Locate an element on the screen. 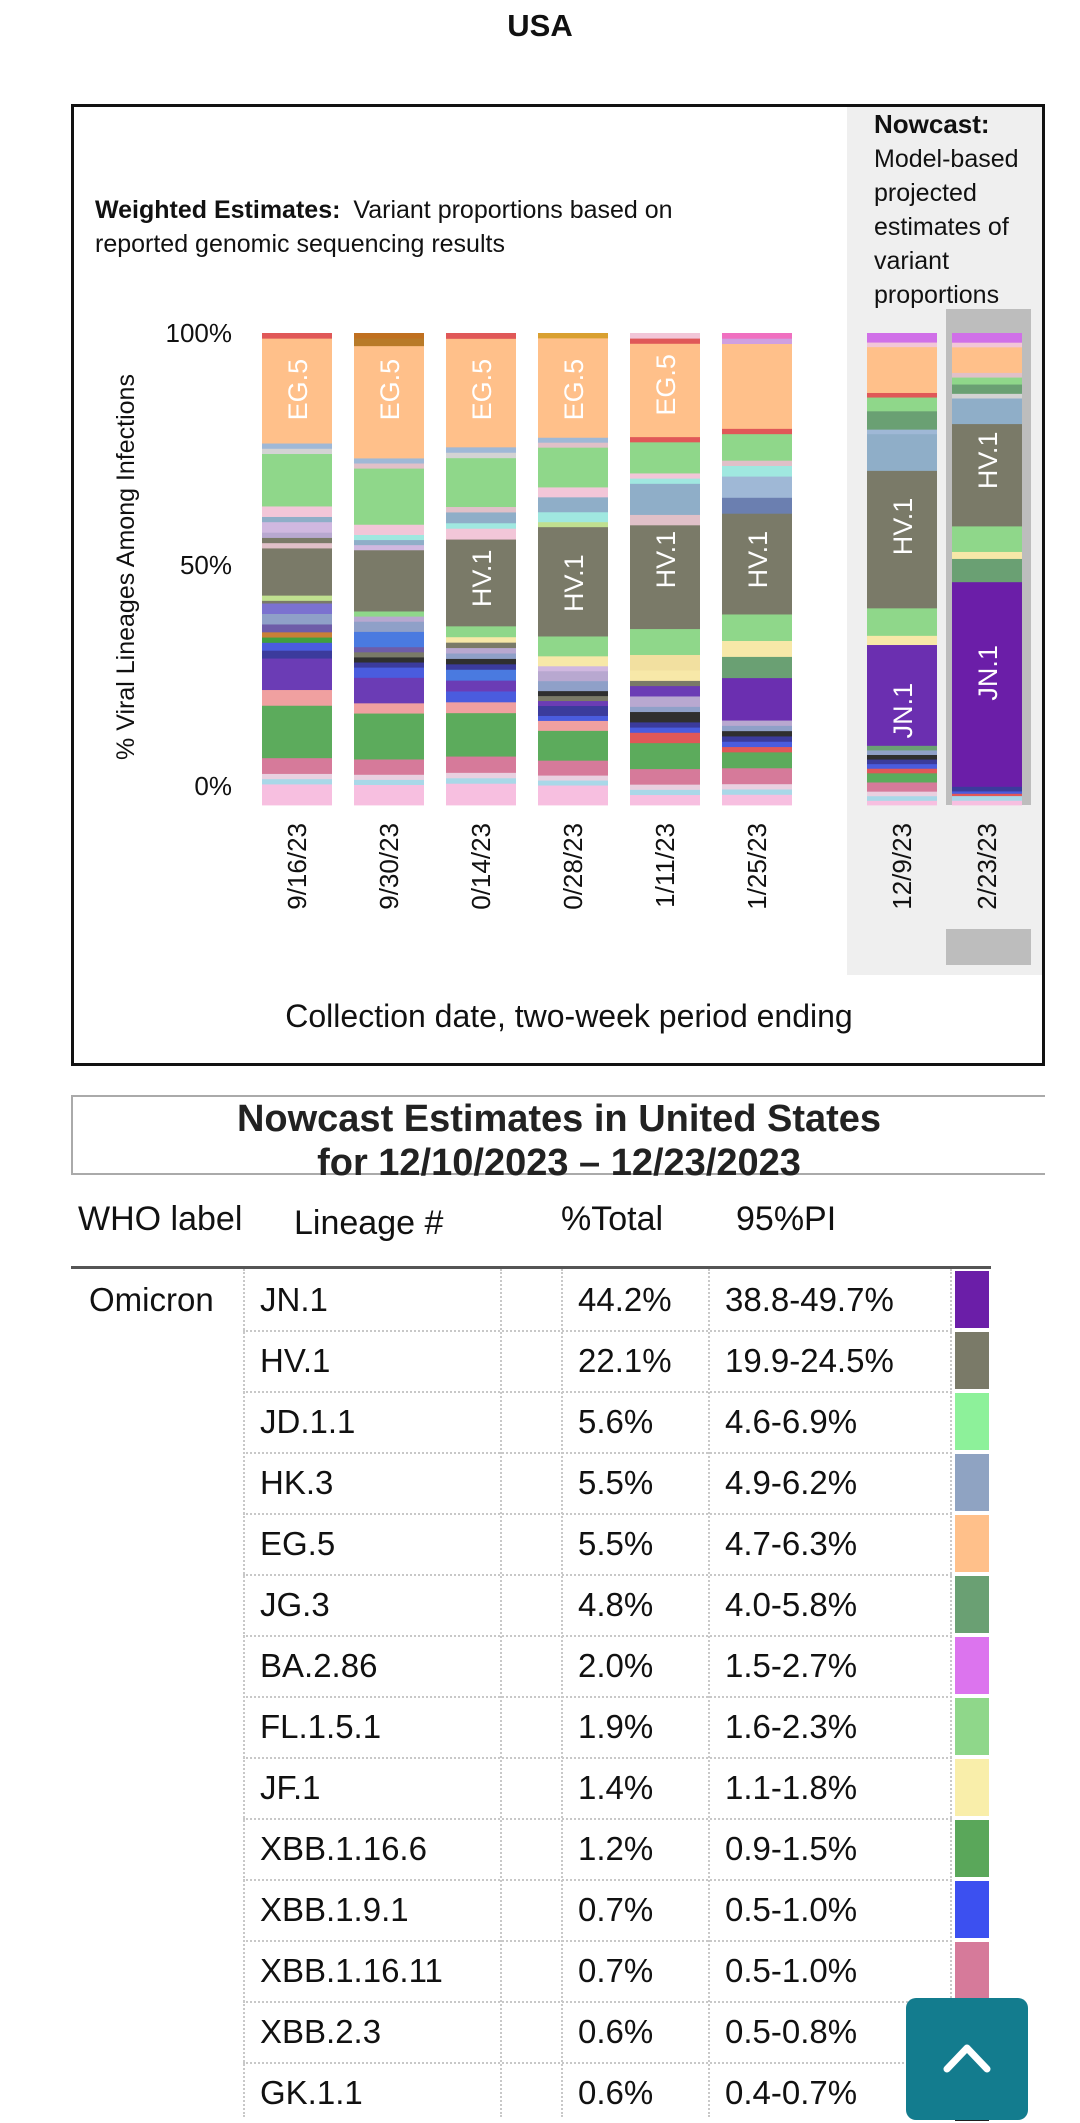 This screenshot has height=2123, width=1080. nowcast-heading-bold: Nowcast: is located at coordinates (932, 124).